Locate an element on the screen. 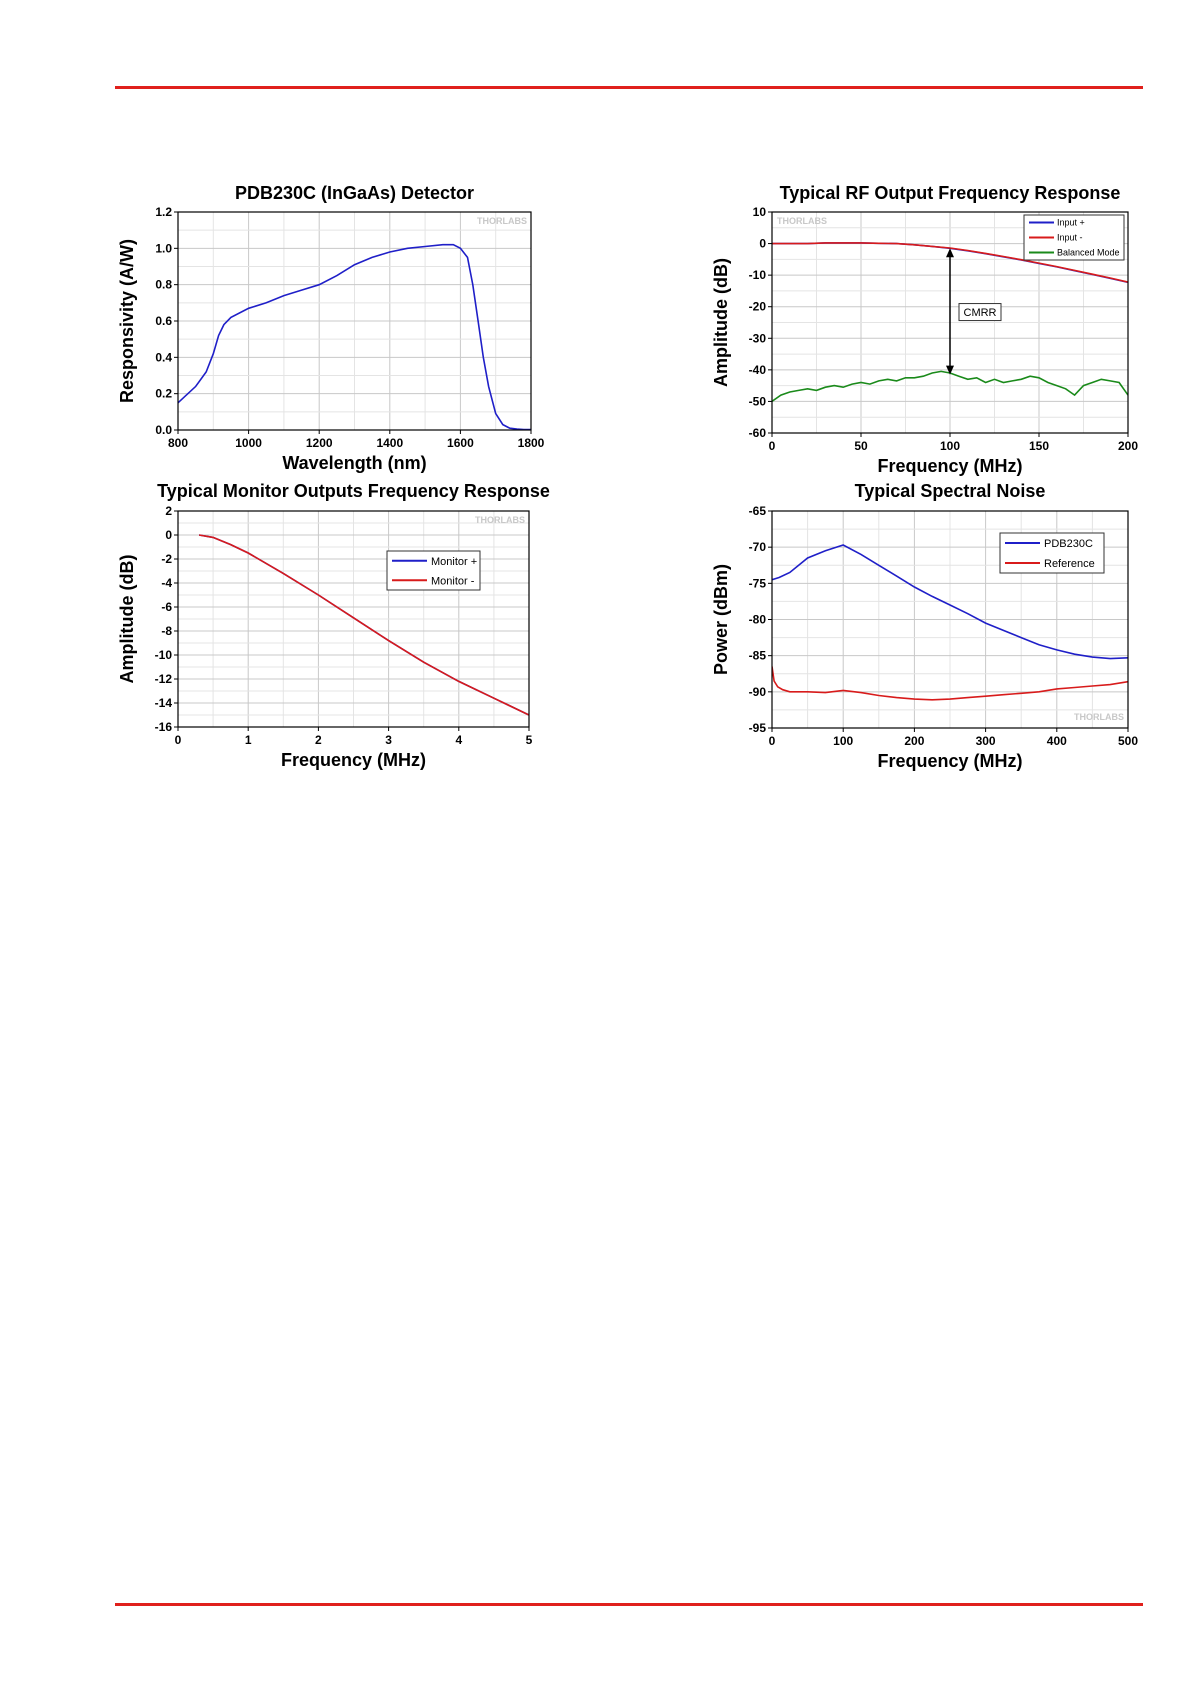  legend: Input + Input - Balanced Mode is located at coordinates (1074, 237).